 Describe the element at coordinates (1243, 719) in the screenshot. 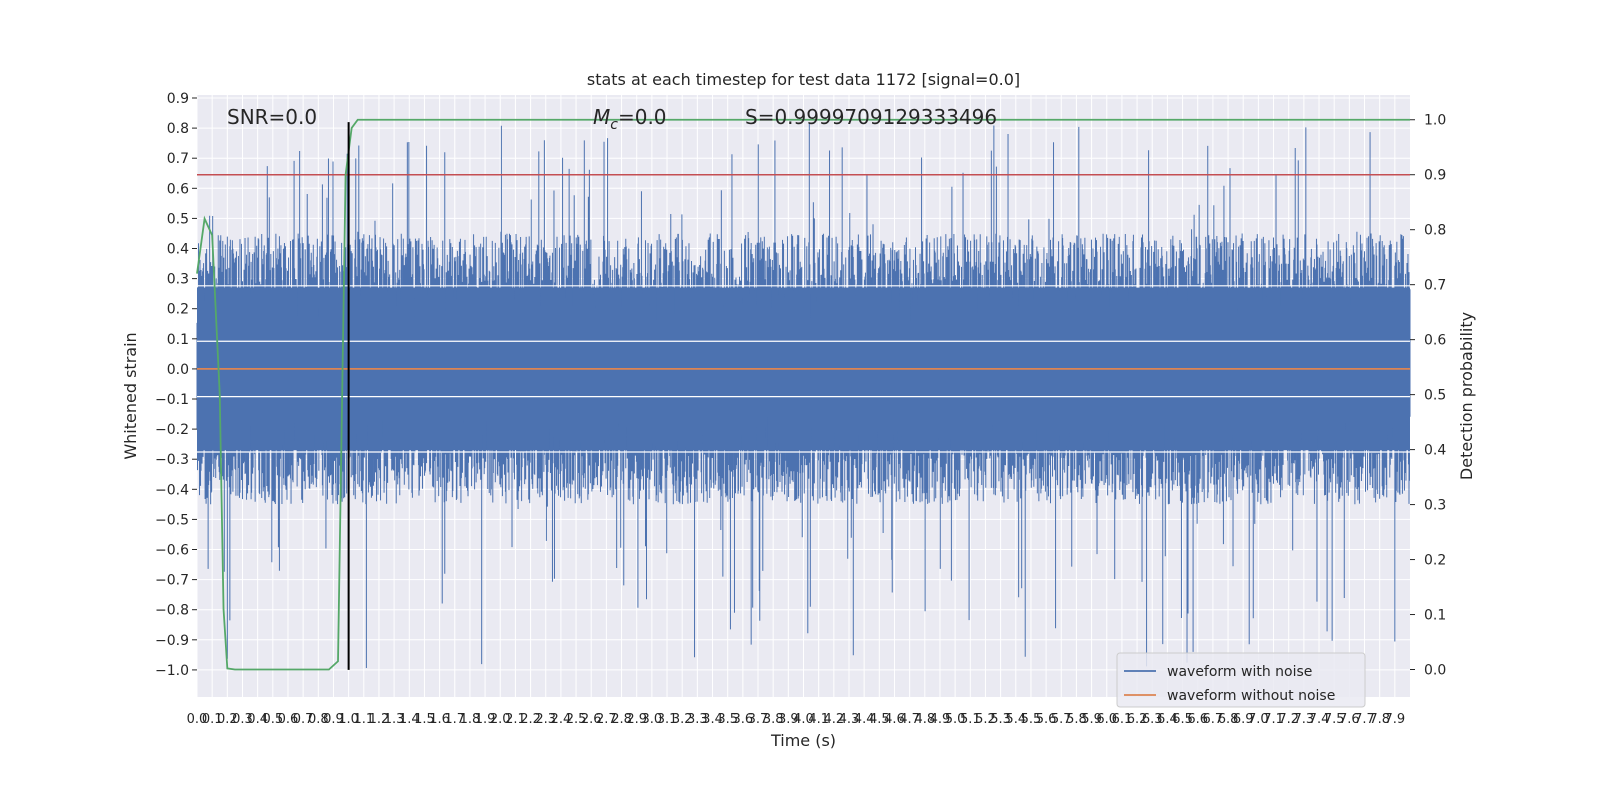

I see `x-tick-label: 6.9` at that location.